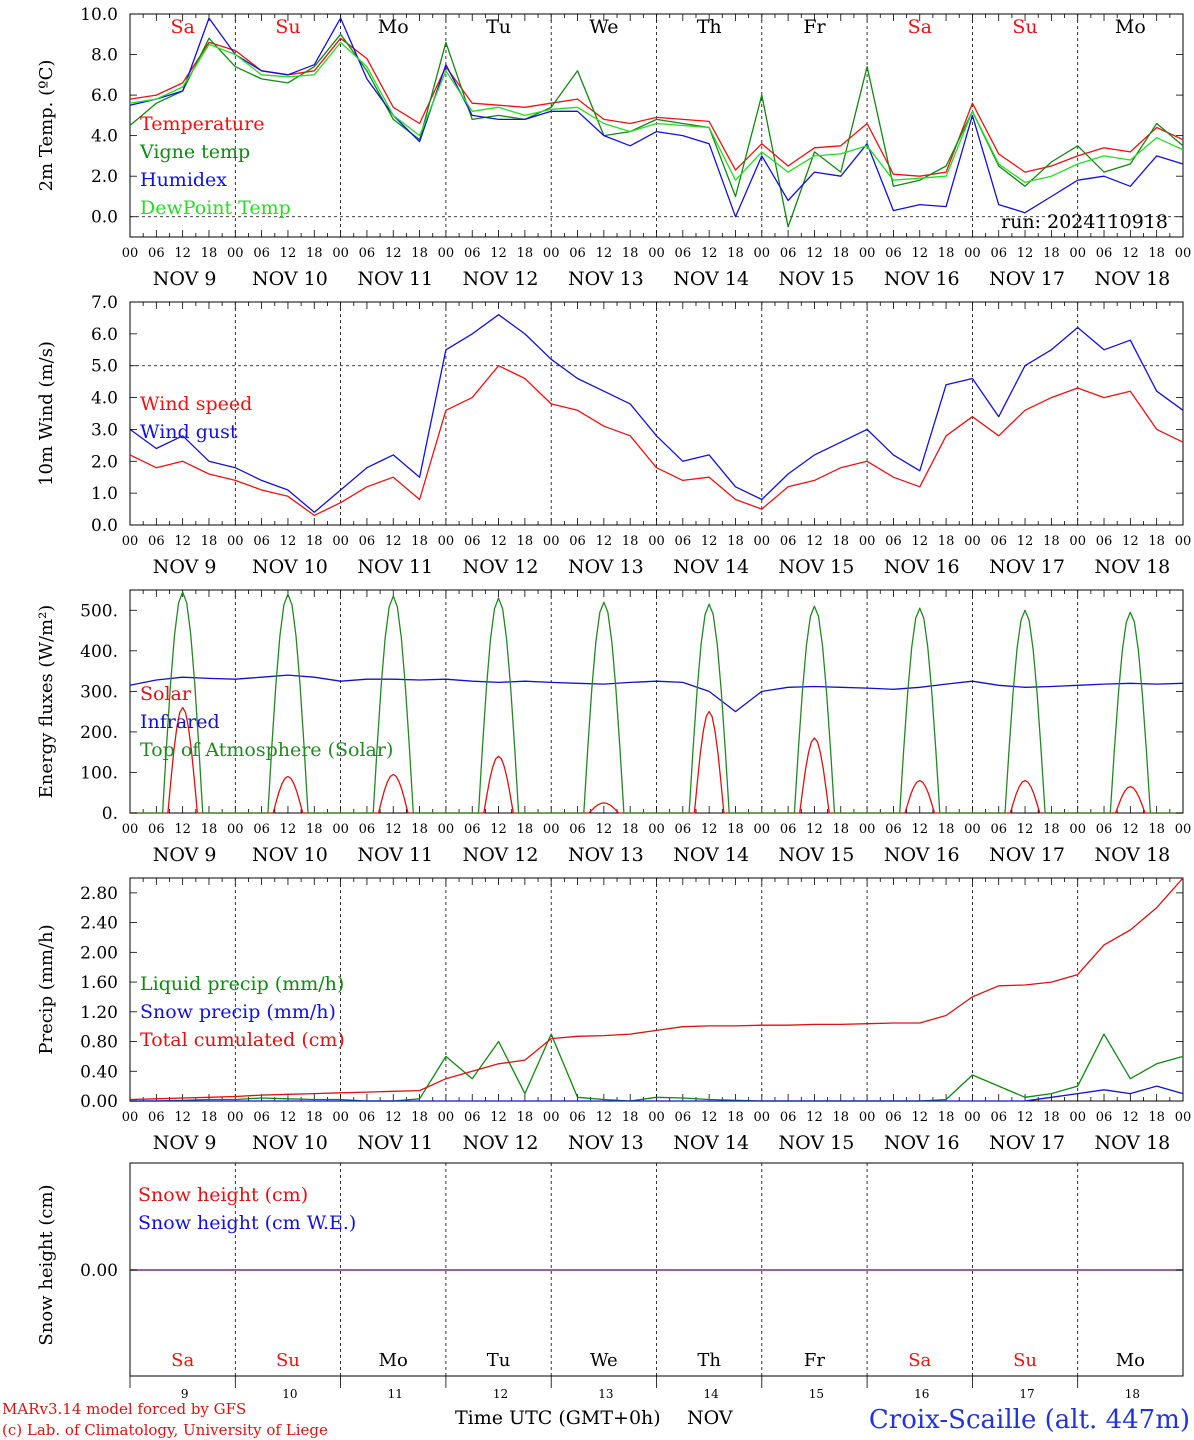 The height and width of the screenshot is (1440, 1194). What do you see at coordinates (498, 27) in the screenshot?
I see `weekday-label: Tu` at bounding box center [498, 27].